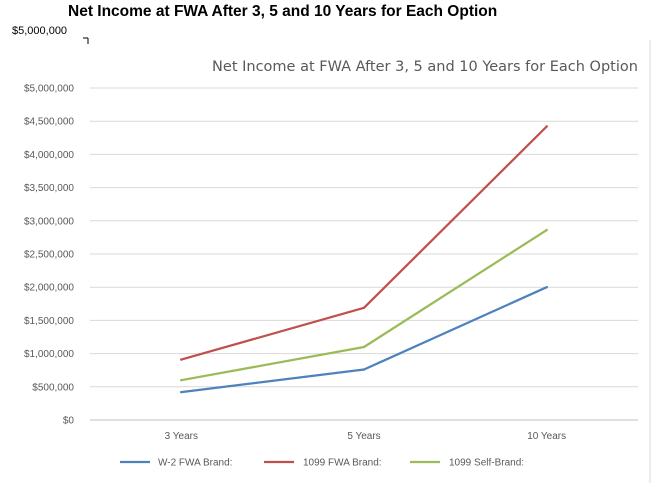 This screenshot has height=483, width=651. I want to click on x-tick-label: 5 Years, so click(363, 436).